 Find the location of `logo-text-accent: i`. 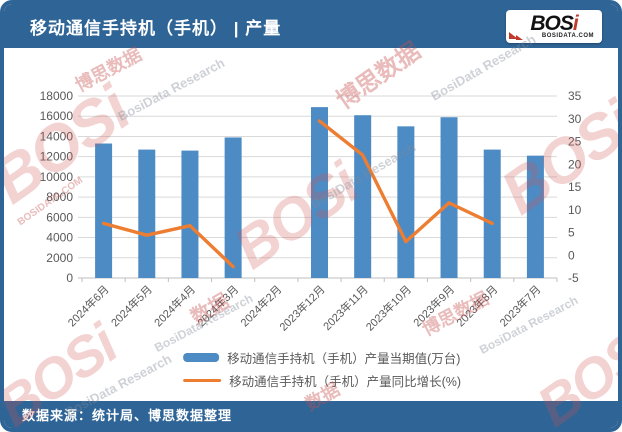

logo-text-accent: i is located at coordinates (575, 23).